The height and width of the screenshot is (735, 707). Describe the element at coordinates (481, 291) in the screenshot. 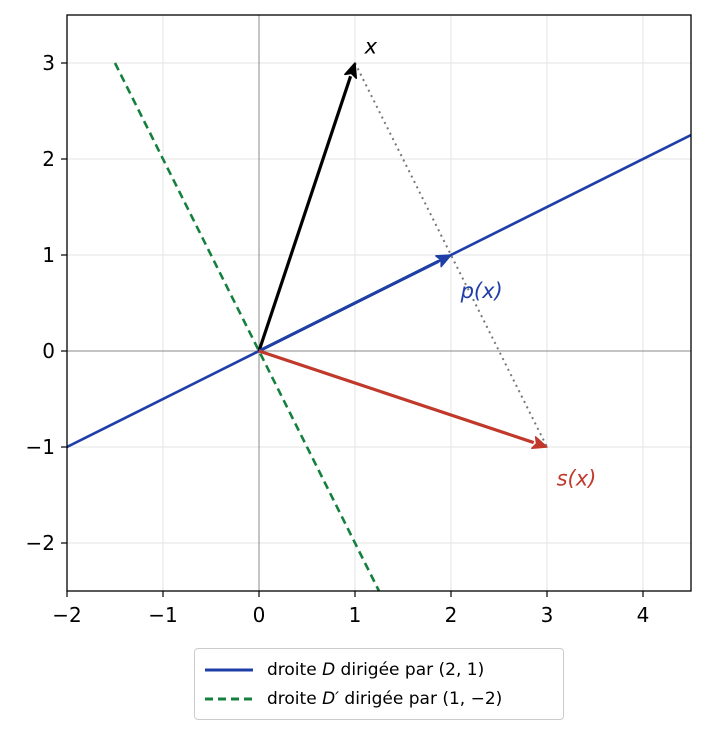

I see `annotation-px: p(x)` at that location.